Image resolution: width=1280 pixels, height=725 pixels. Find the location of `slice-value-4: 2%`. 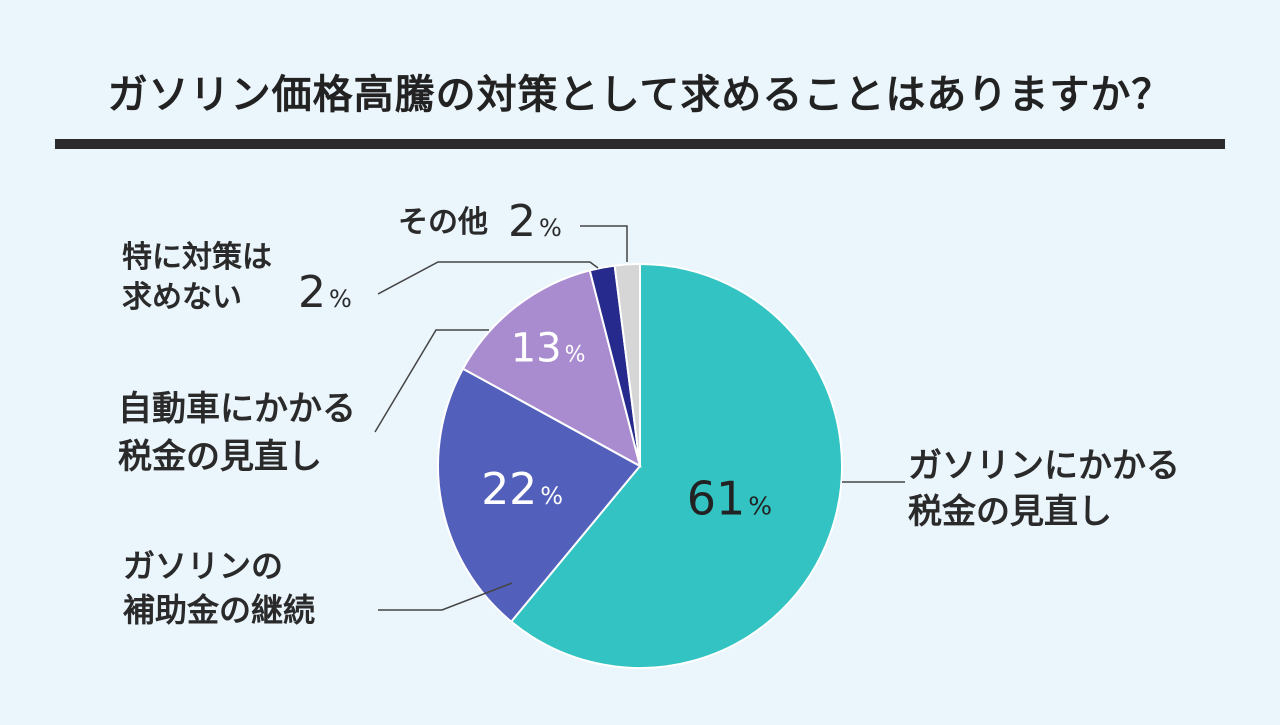

slice-value-4: 2% is located at coordinates (535, 221).